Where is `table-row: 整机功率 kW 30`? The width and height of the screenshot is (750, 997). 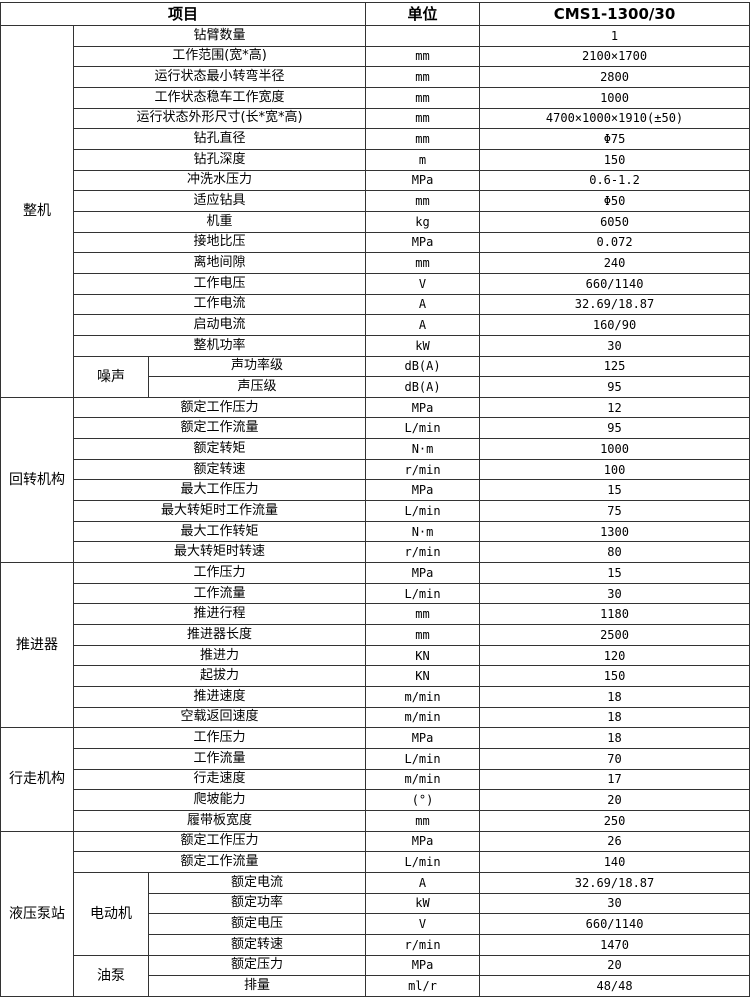 table-row: 整机功率 kW 30 is located at coordinates (375, 345).